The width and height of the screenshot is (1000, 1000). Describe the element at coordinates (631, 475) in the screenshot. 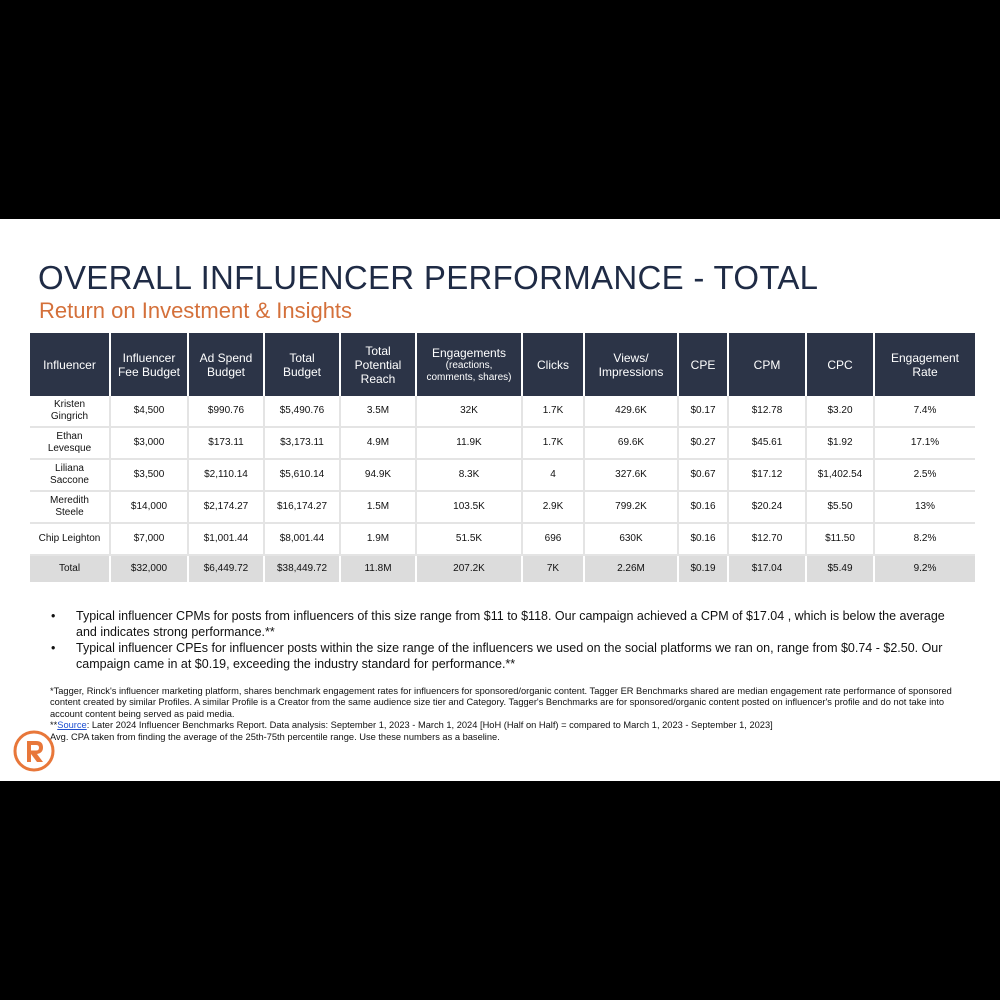

I see `table-cell: 327.6K` at that location.